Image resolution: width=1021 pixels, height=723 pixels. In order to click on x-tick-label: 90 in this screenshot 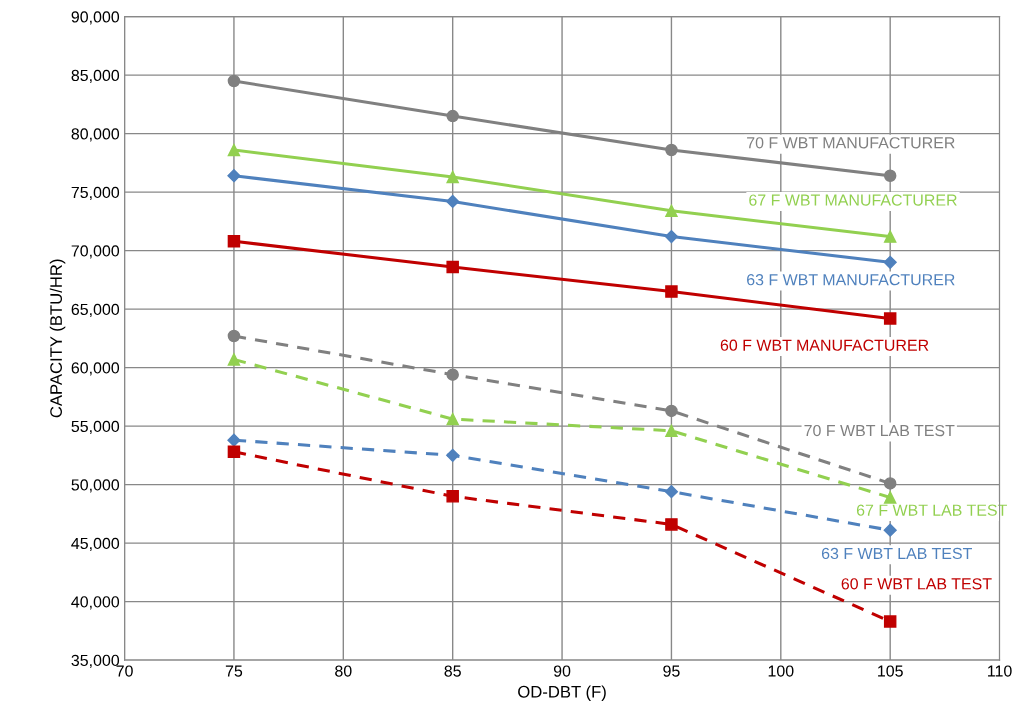, I will do `click(562, 671)`.